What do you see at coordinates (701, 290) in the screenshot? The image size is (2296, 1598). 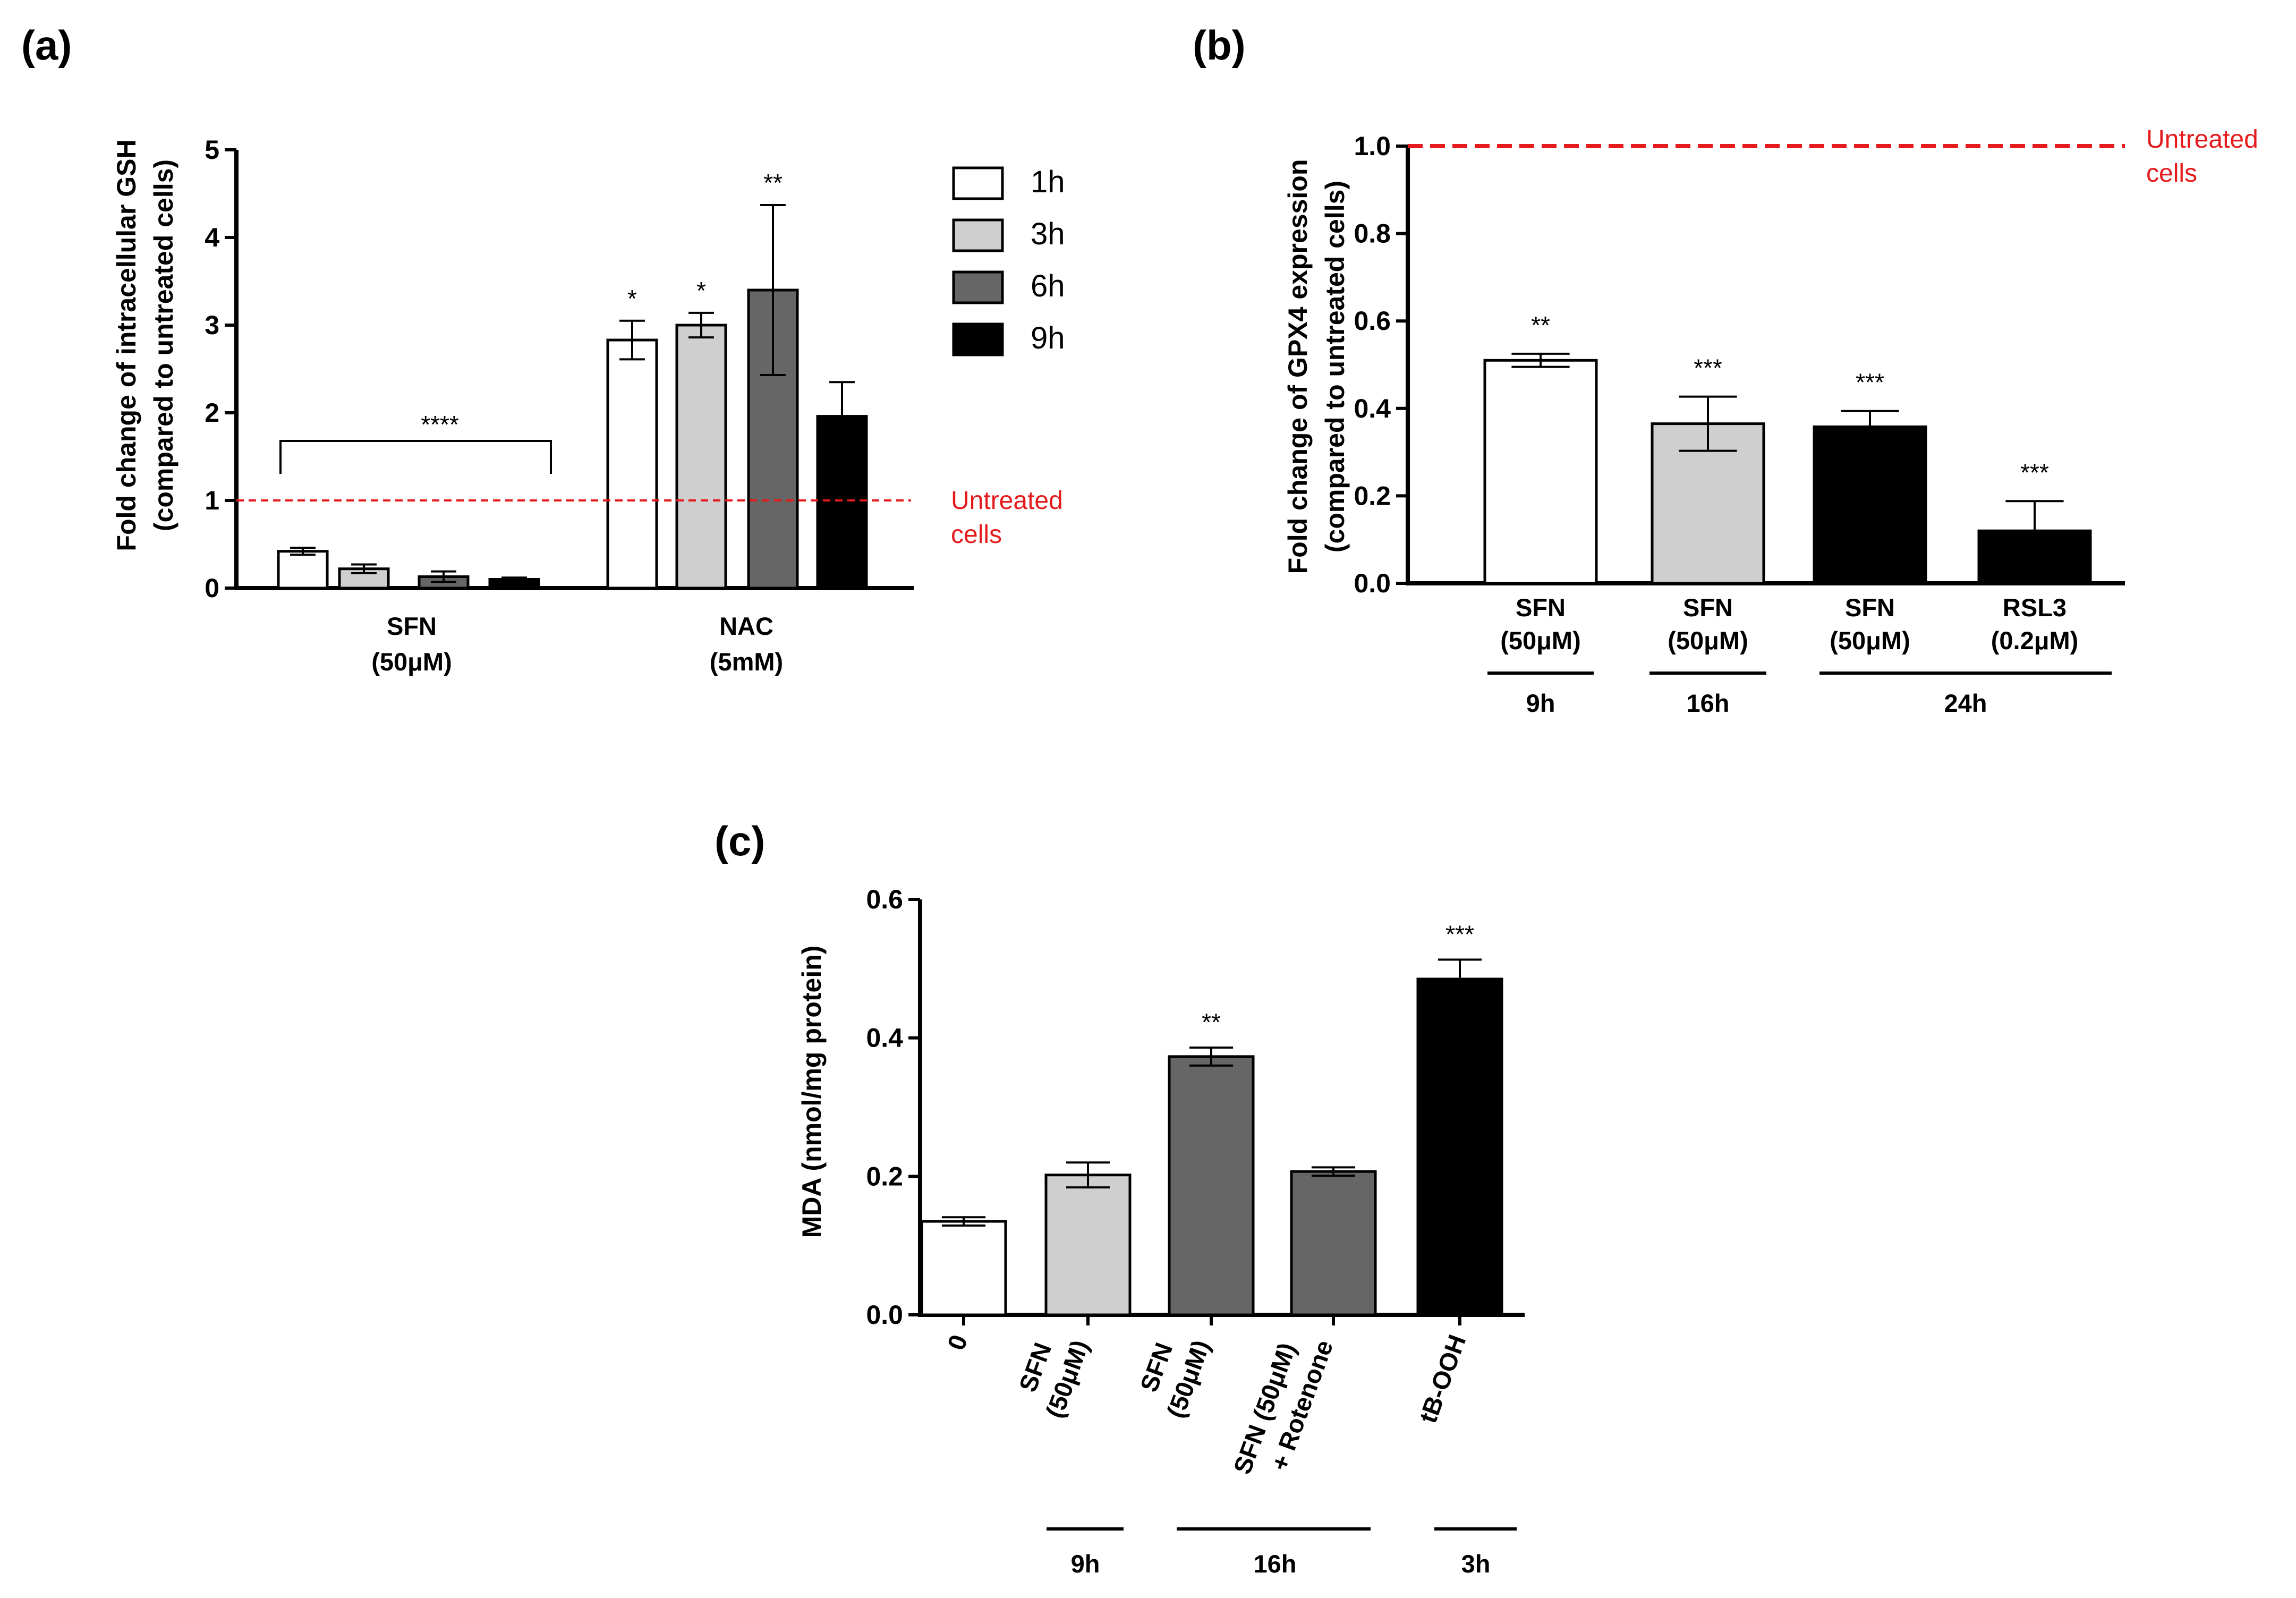 I see `panel-a-stars-3h-1: *` at bounding box center [701, 290].